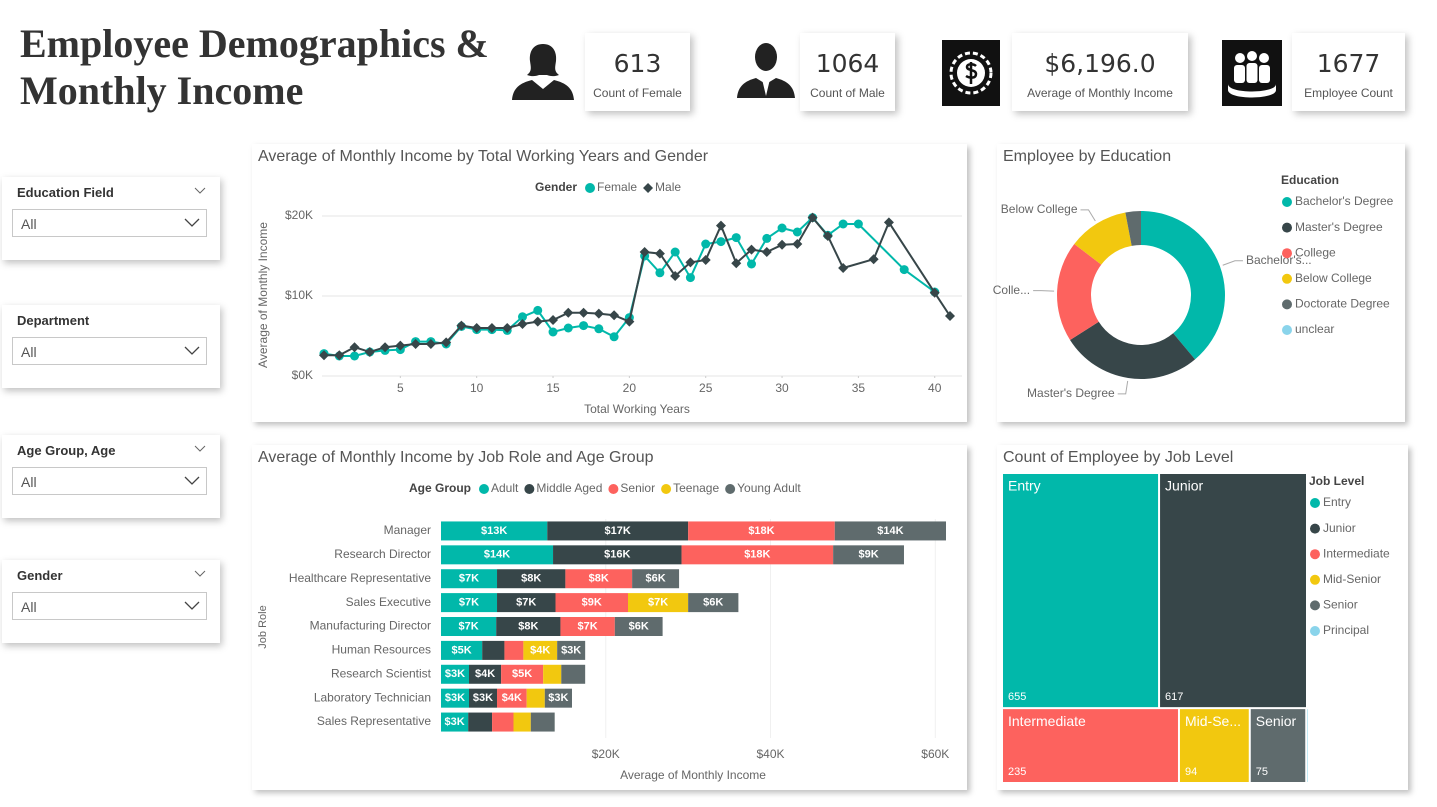 The image size is (1437, 807). What do you see at coordinates (497, 555) in the screenshot?
I see `data-label: $14K` at bounding box center [497, 555].